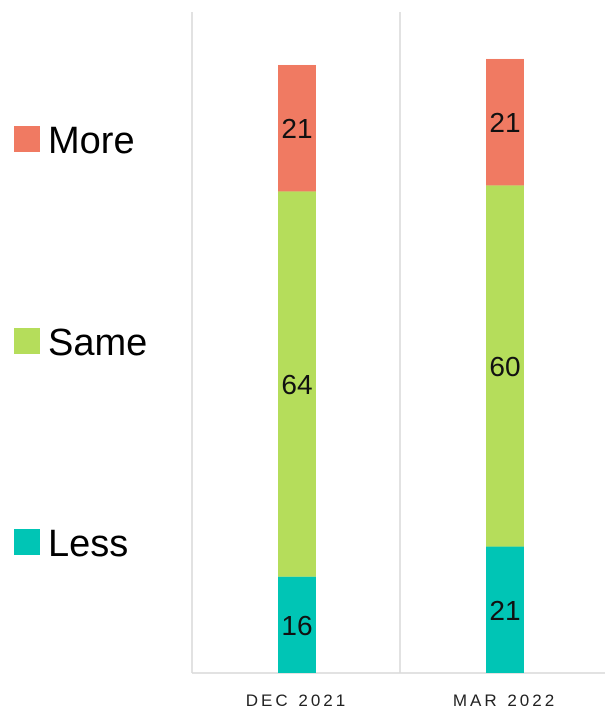 The width and height of the screenshot is (605, 714). I want to click on legend-label-less: Less, so click(88, 544).